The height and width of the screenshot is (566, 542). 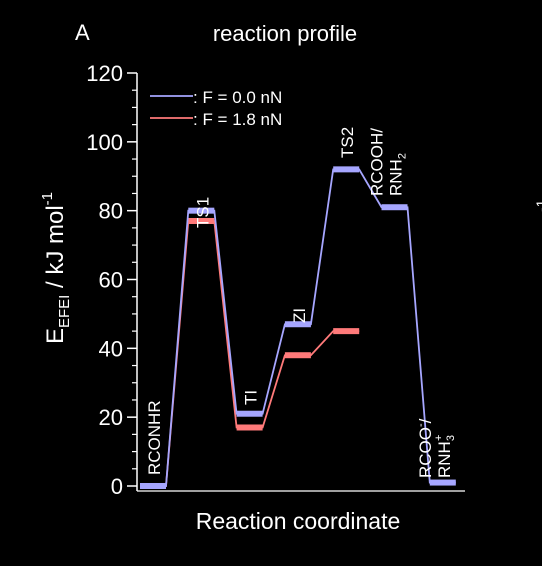 What do you see at coordinates (104, 142) in the screenshot?
I see `y-tick-label: 100` at bounding box center [104, 142].